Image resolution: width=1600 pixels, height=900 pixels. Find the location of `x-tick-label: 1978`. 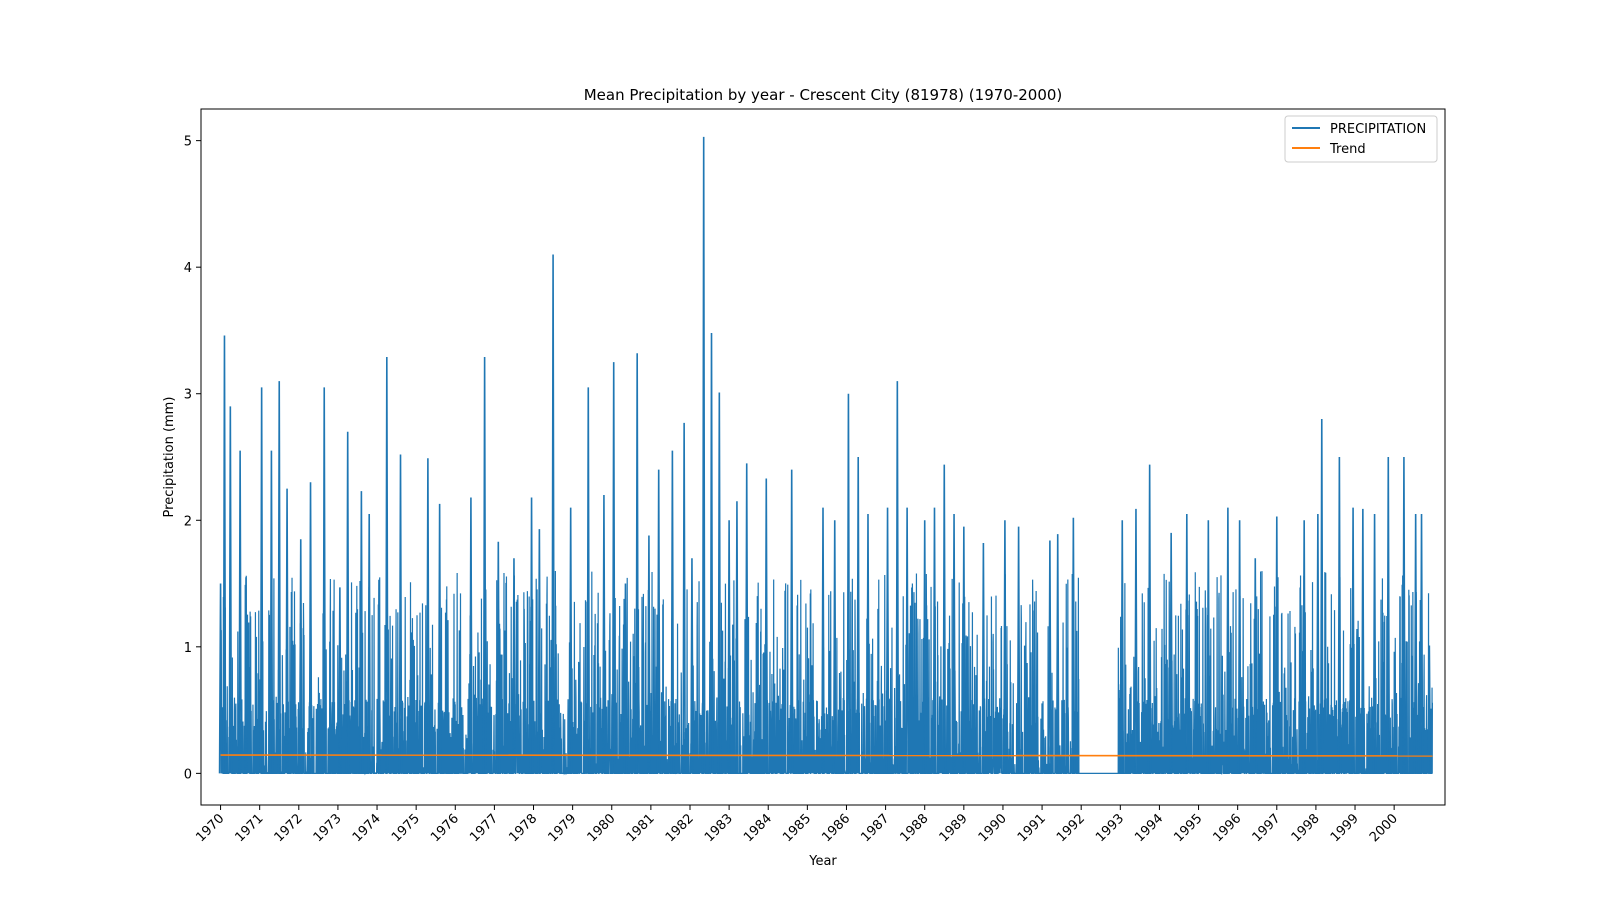

x-tick-label: 1978 is located at coordinates (523, 828).